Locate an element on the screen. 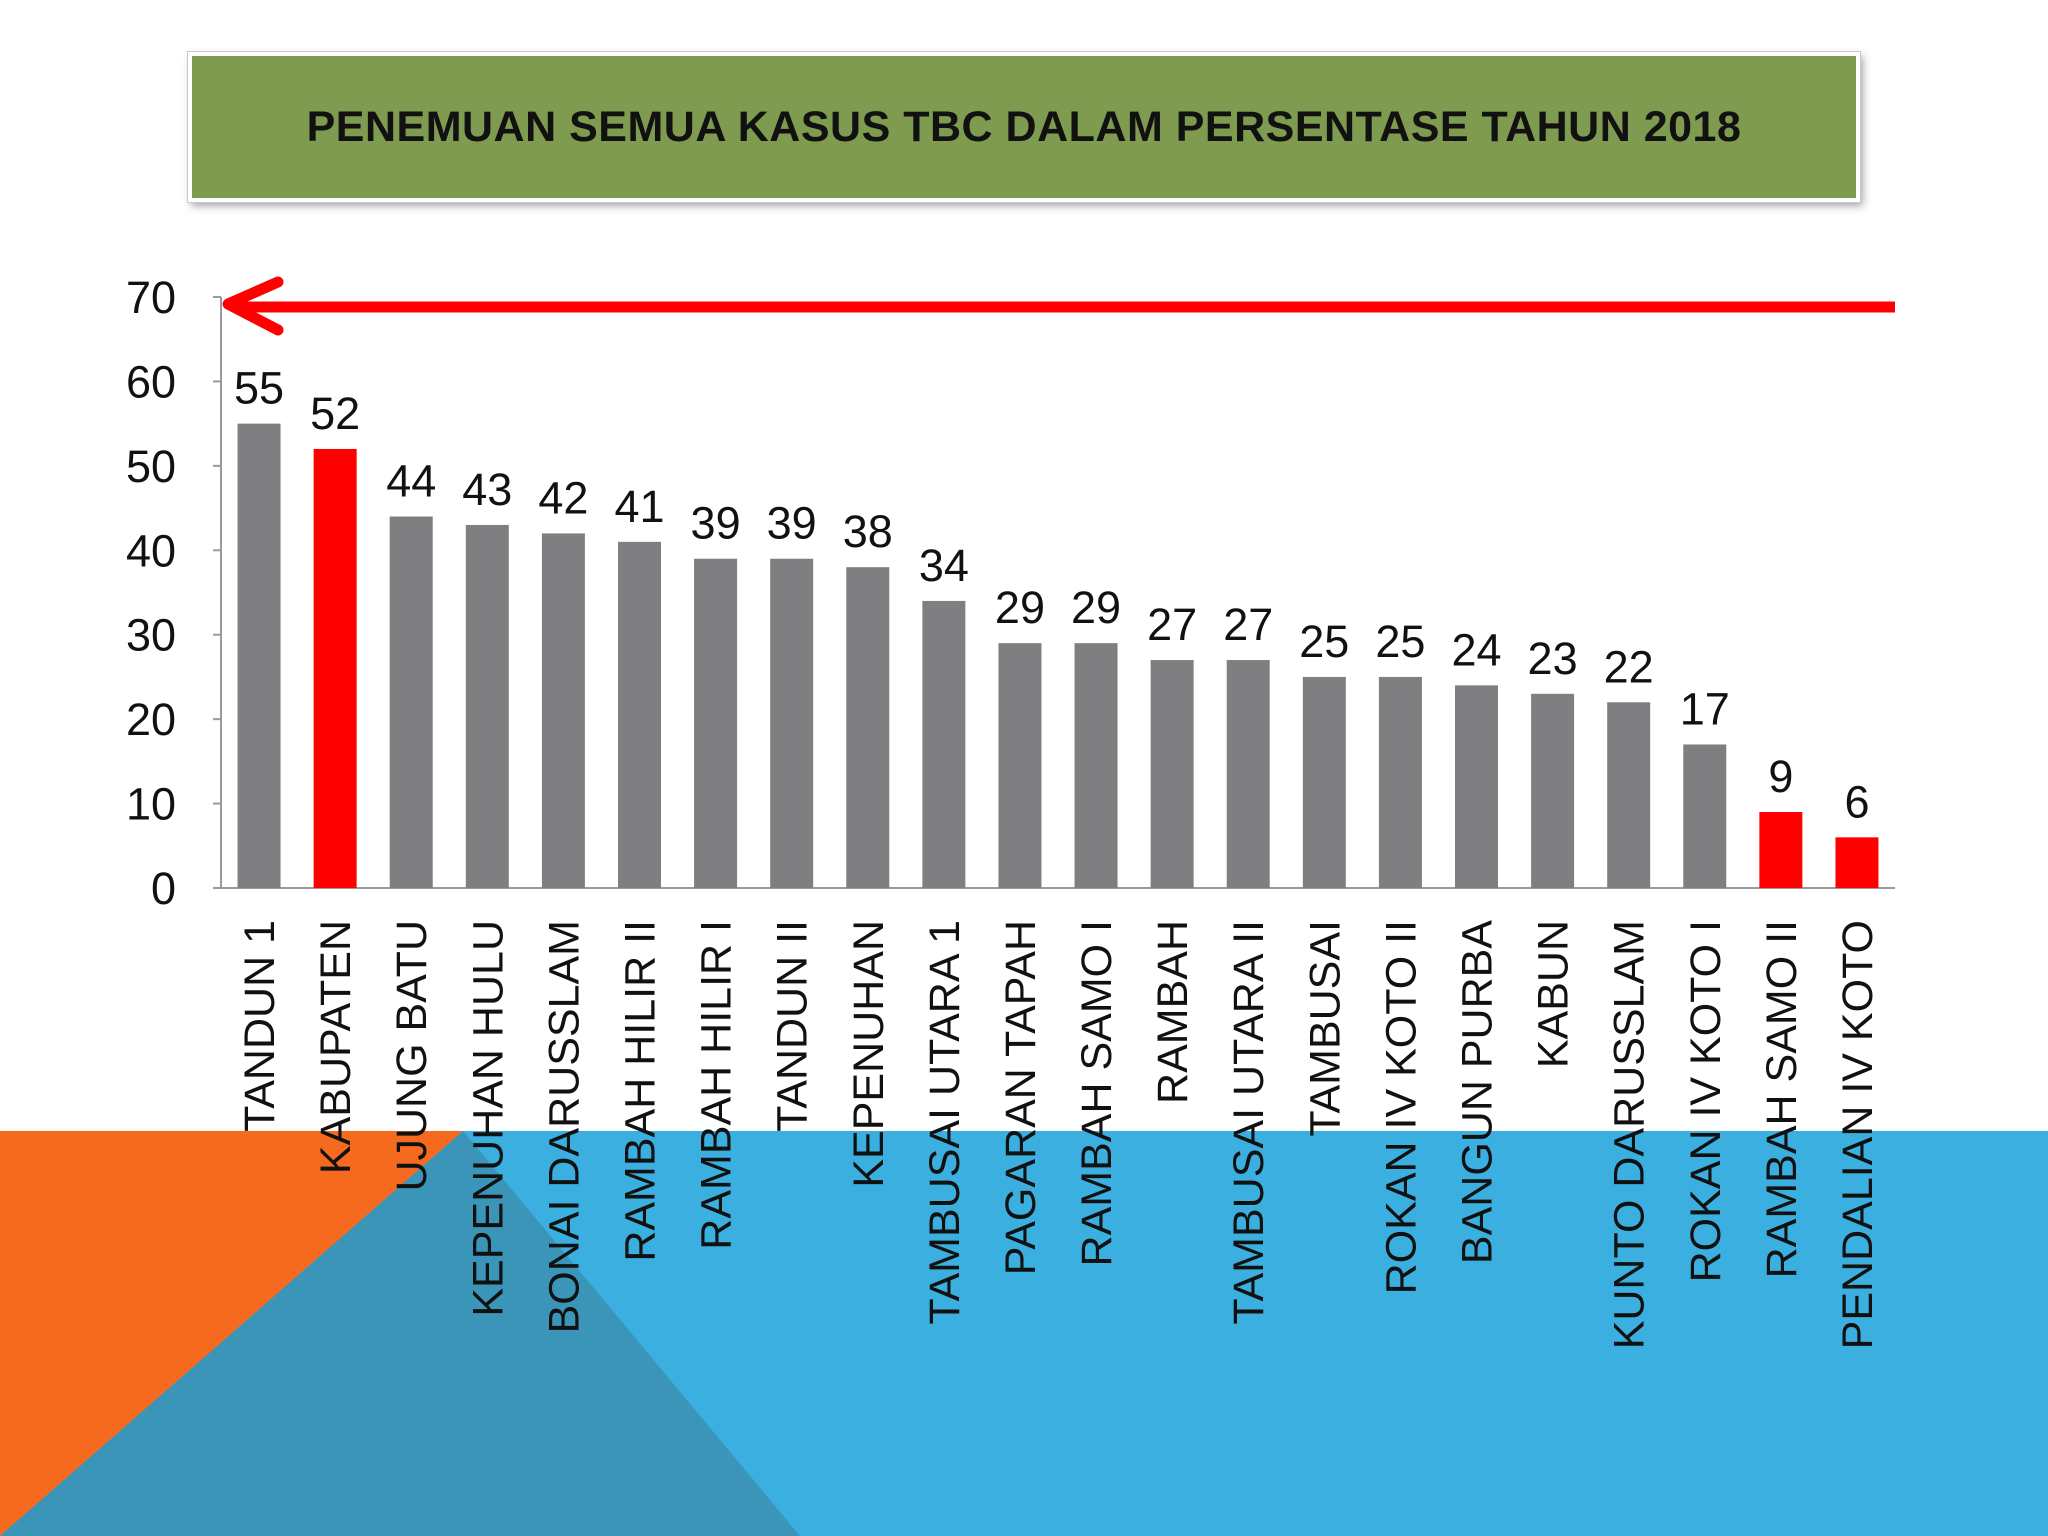 This screenshot has height=1536, width=2048. data-label: 24 is located at coordinates (1476, 649).